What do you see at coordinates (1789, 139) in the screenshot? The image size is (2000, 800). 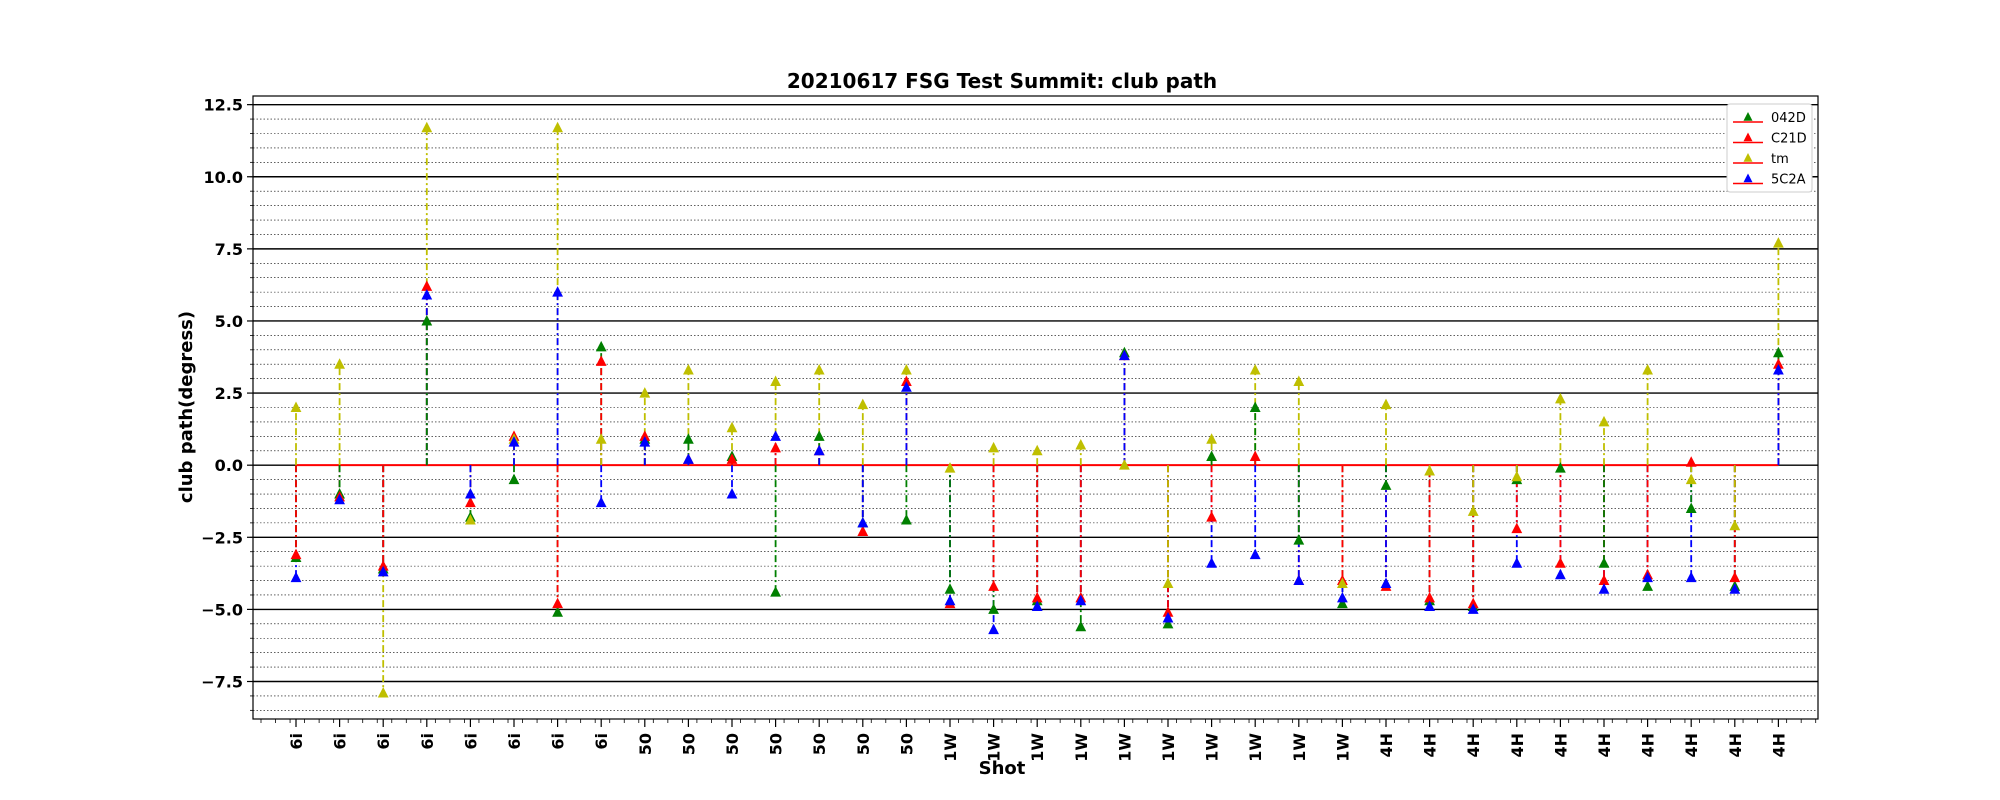 I see `legend-label: C21D` at bounding box center [1789, 139].